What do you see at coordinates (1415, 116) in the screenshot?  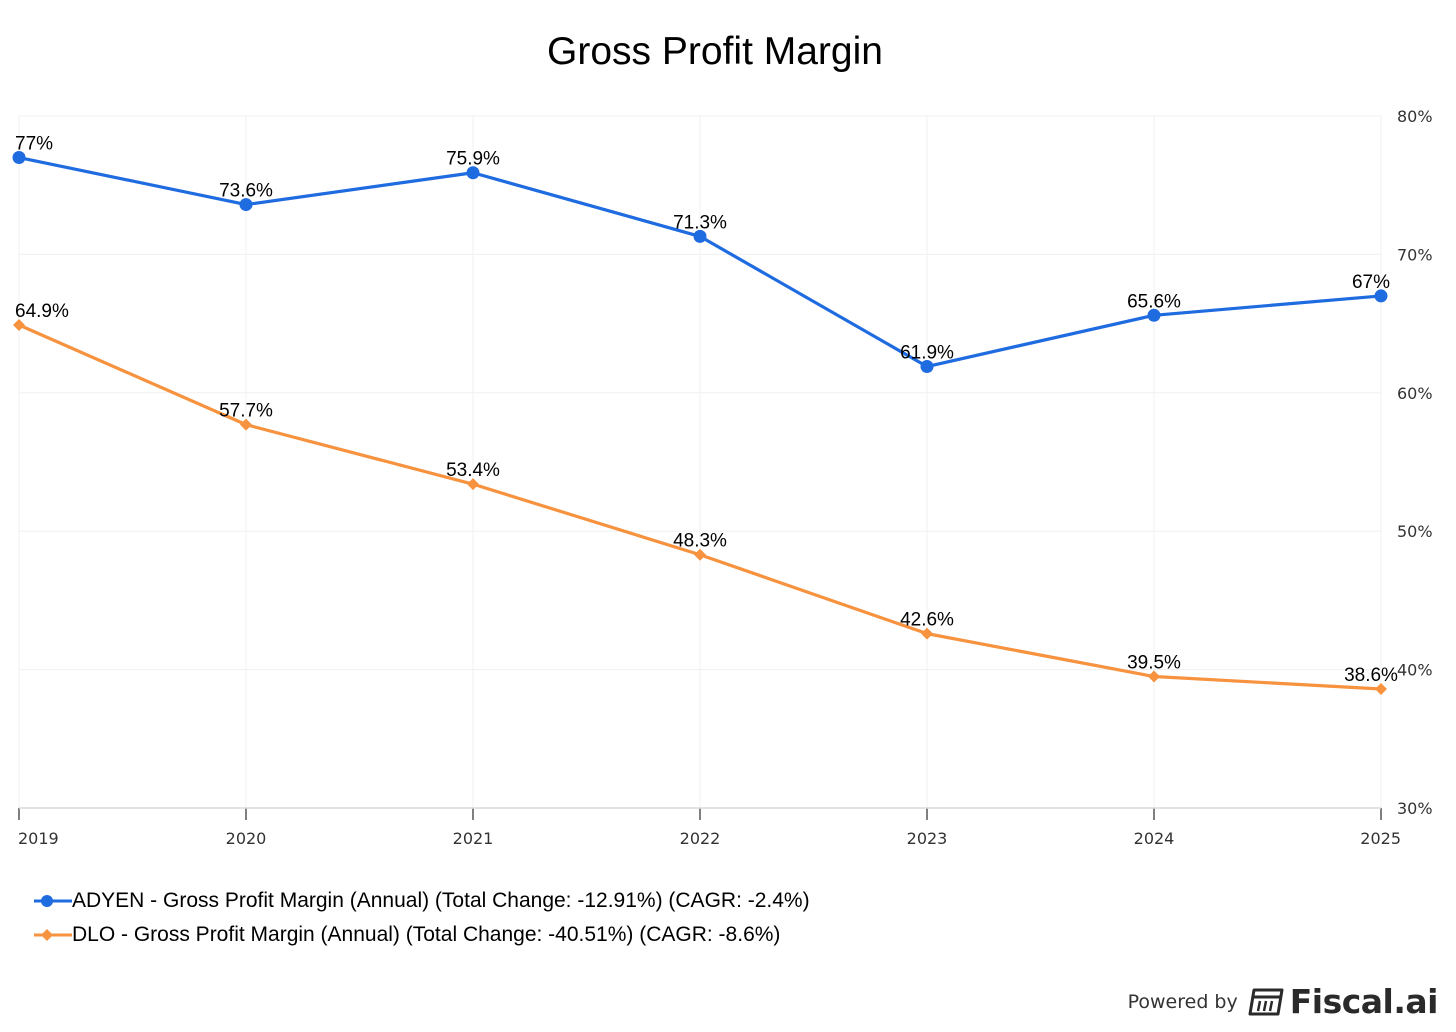 I see `y-tick-label: 80%` at bounding box center [1415, 116].